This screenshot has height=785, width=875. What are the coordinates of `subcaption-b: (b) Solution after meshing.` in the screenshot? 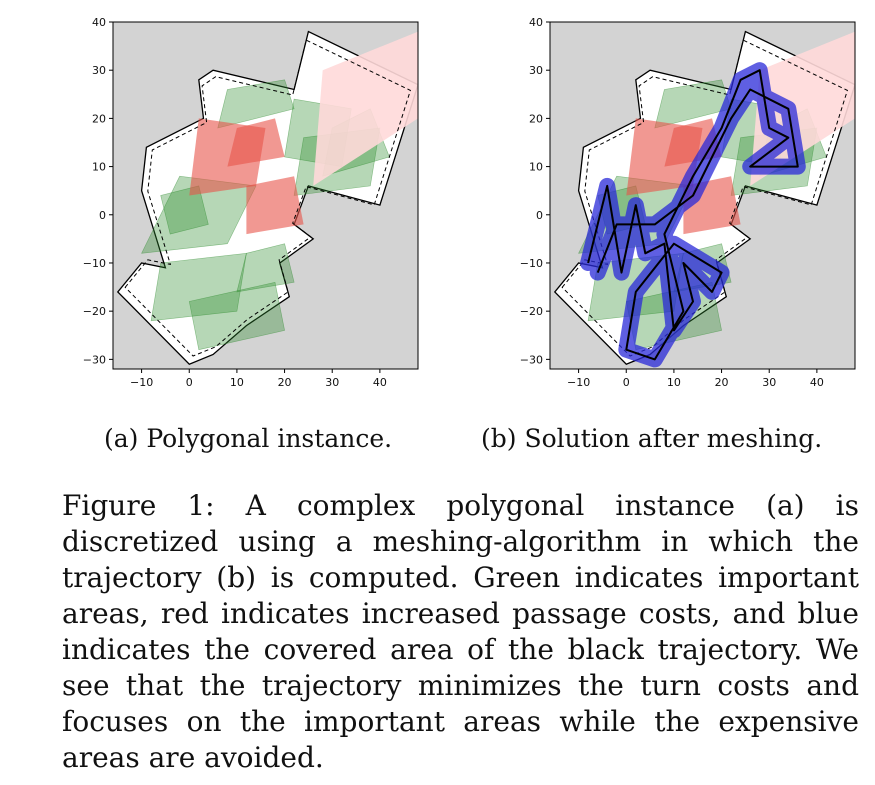 It's located at (652, 438).